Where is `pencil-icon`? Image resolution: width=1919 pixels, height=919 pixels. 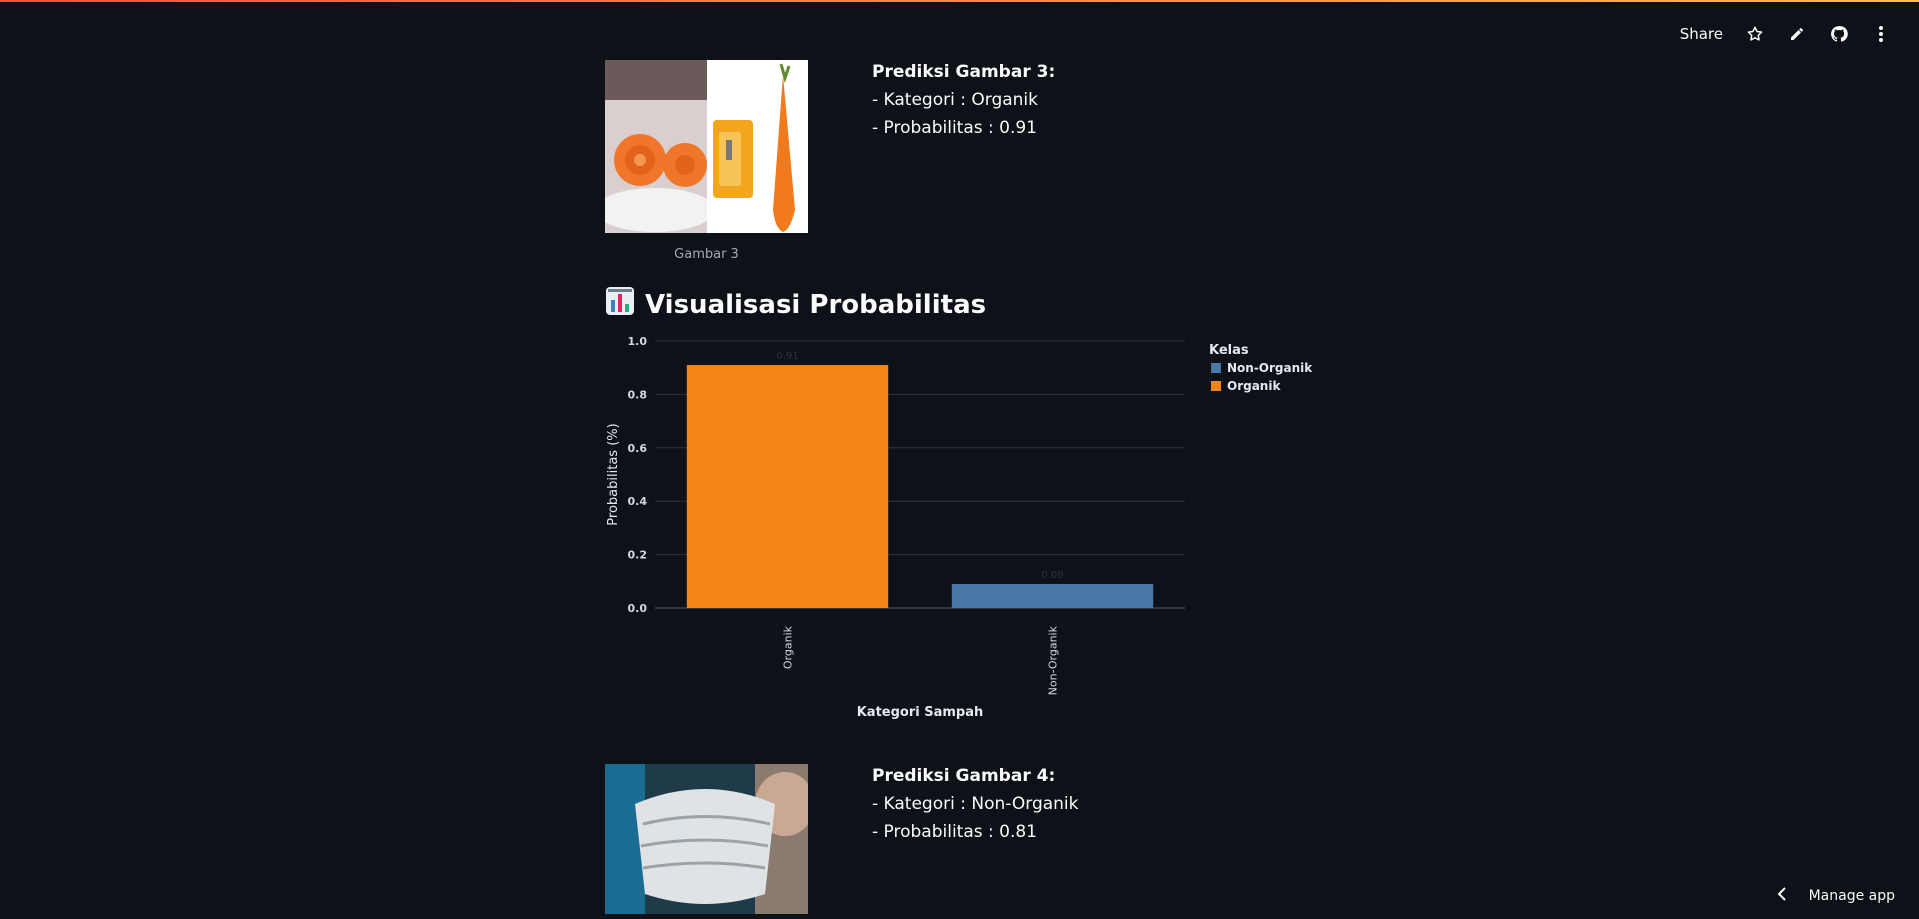 pencil-icon is located at coordinates (1797, 34).